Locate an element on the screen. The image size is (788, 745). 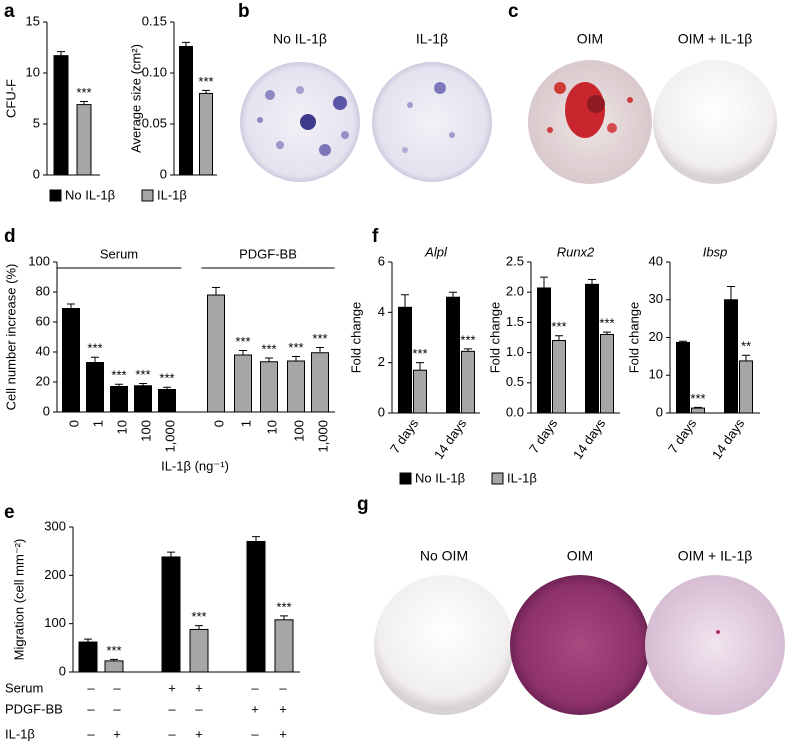
y-axis-label: Fold change is located at coordinates (355, 338).